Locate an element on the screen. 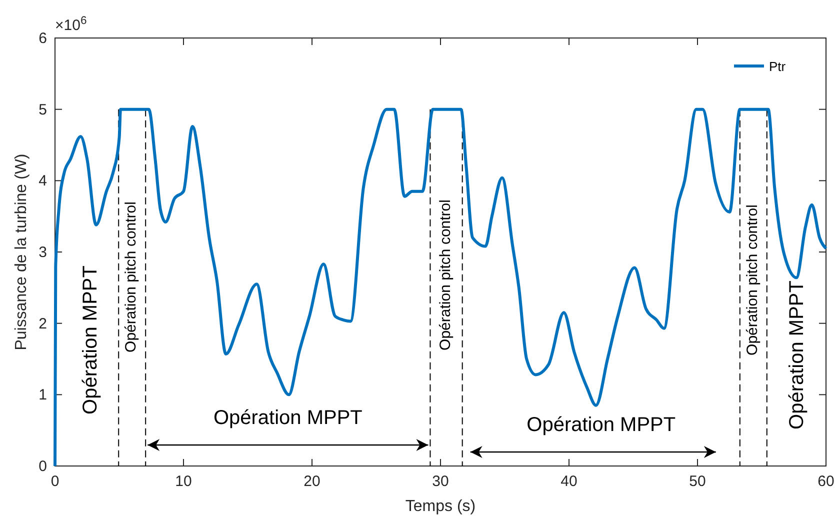 Image resolution: width=835 pixels, height=519 pixels. y-tick-label: 4 is located at coordinates (42, 181).